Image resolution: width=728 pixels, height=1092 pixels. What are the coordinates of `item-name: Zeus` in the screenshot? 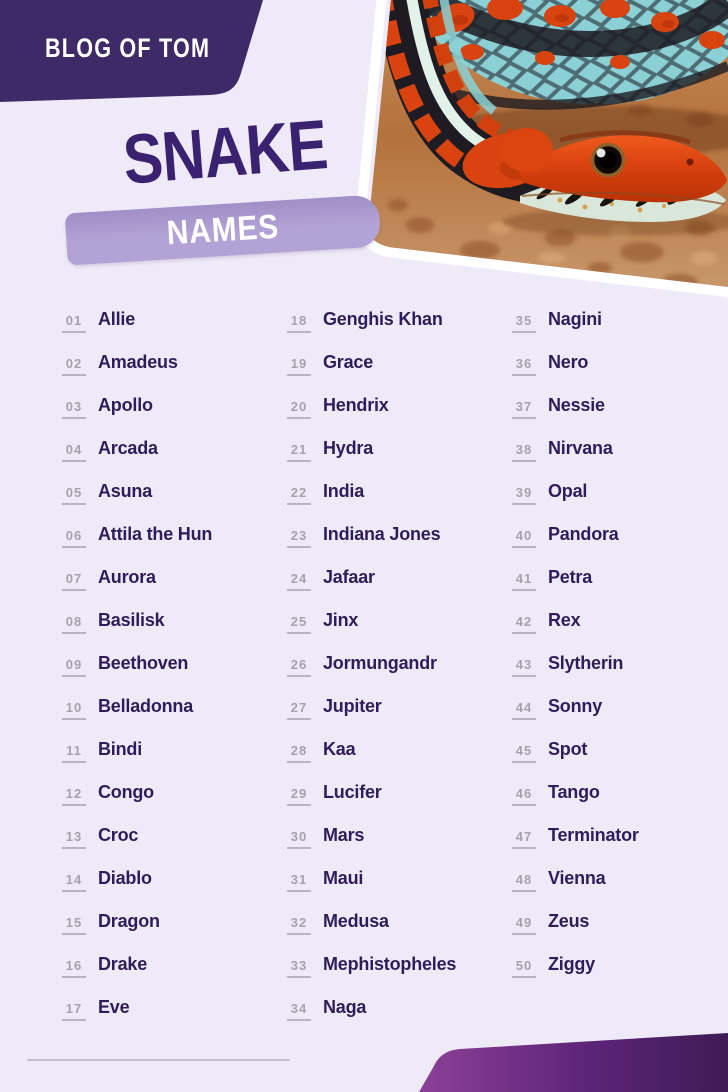 It's located at (569, 921).